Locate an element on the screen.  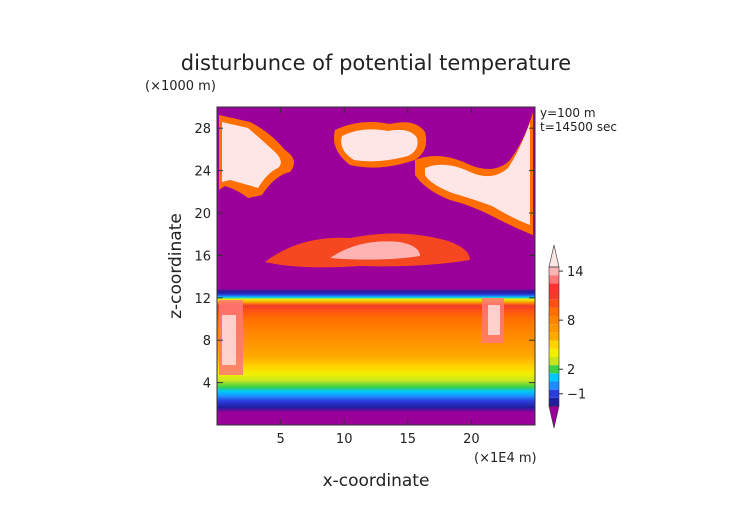
annotation-t: t=14500 sec is located at coordinates (578, 127).